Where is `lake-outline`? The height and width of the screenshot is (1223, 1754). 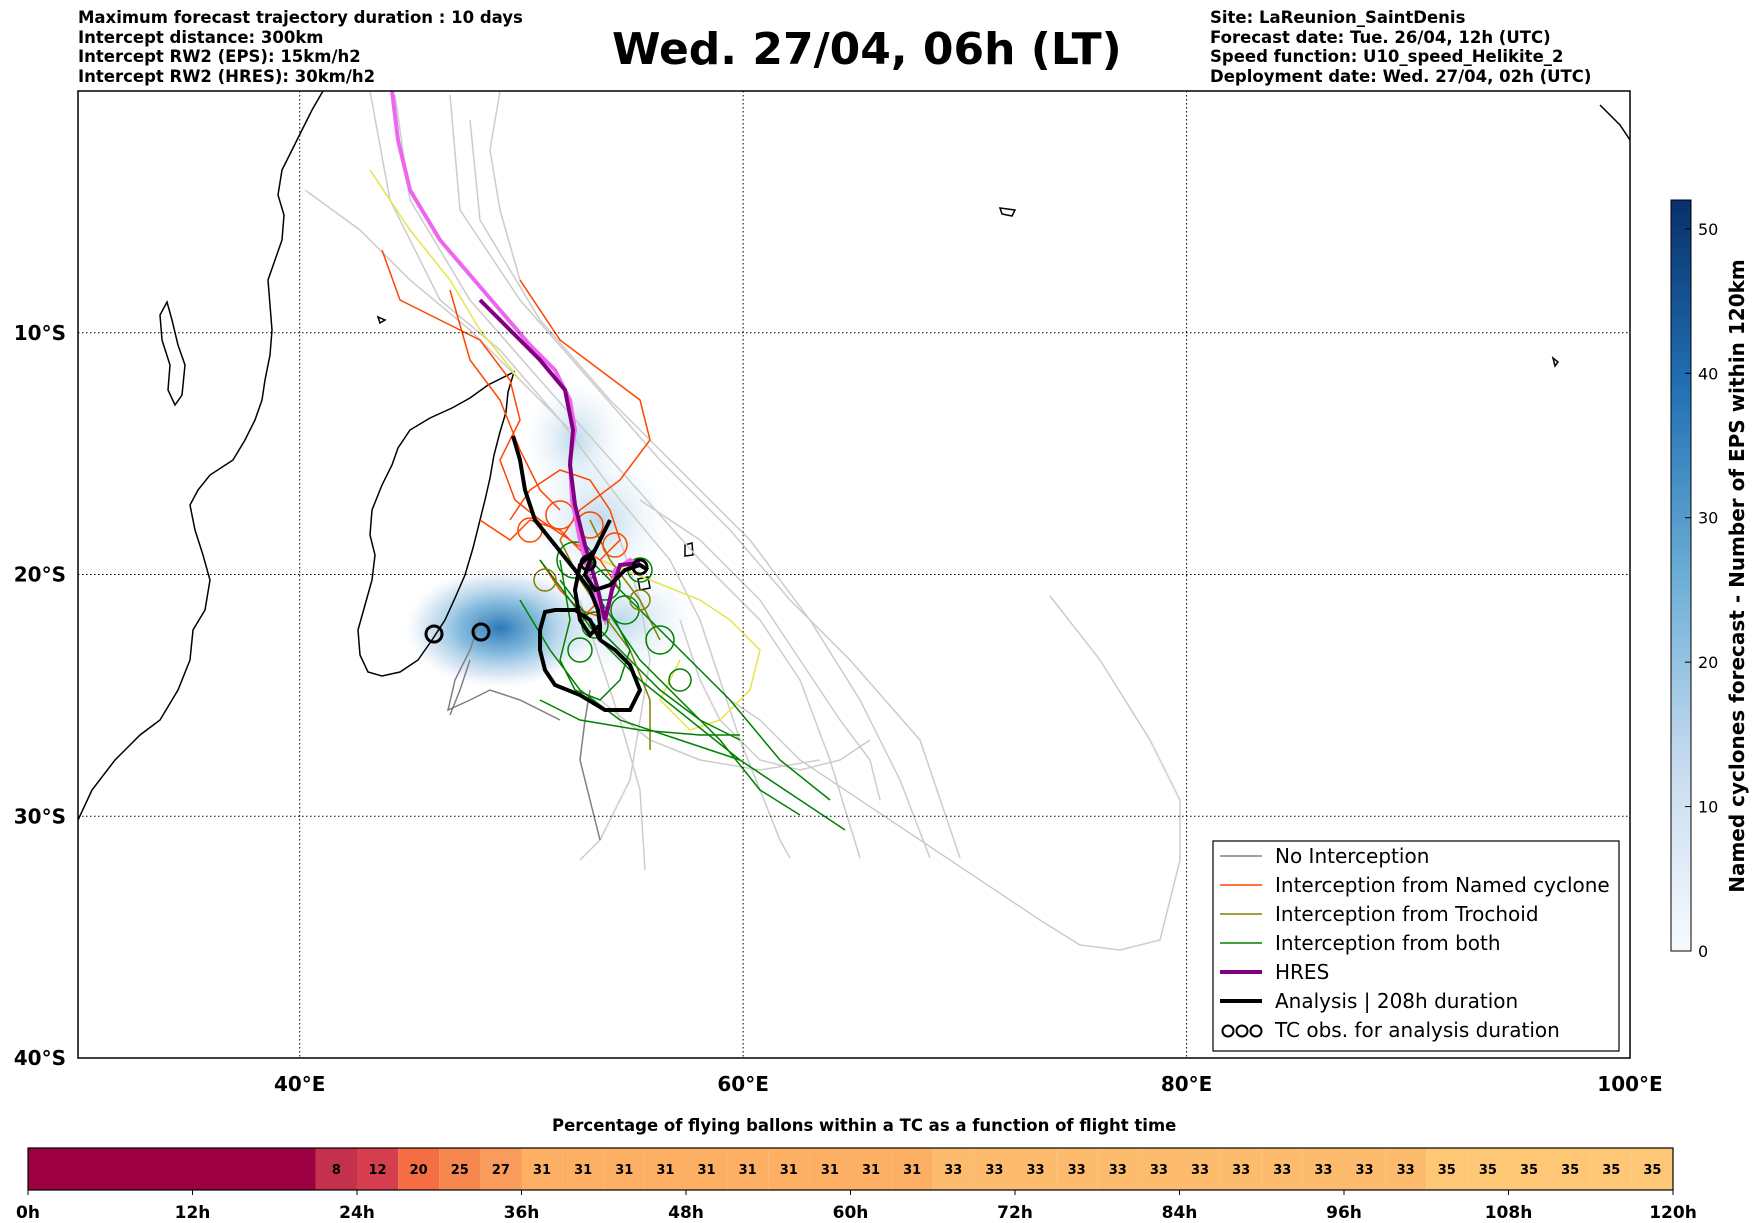
lake-outline is located at coordinates (172, 353).